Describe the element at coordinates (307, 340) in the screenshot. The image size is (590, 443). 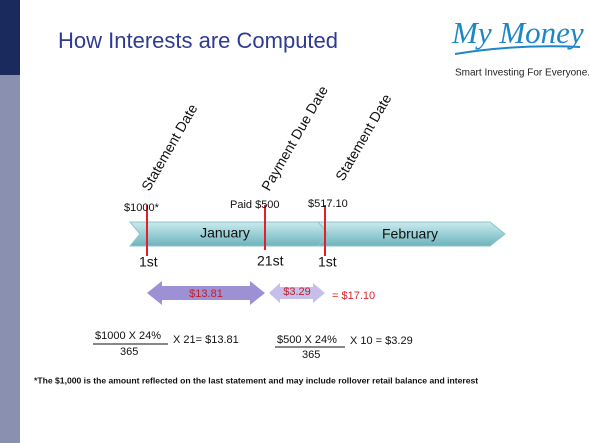
I see `formula-numerator: $500 X 24%` at that location.